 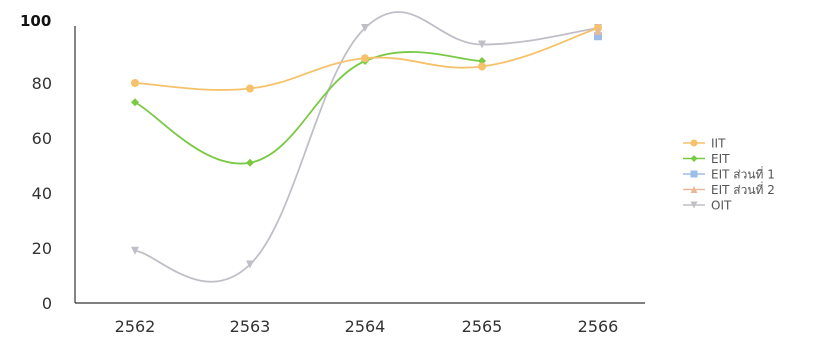 I want to click on x-tick-label: 2565, so click(x=482, y=326).